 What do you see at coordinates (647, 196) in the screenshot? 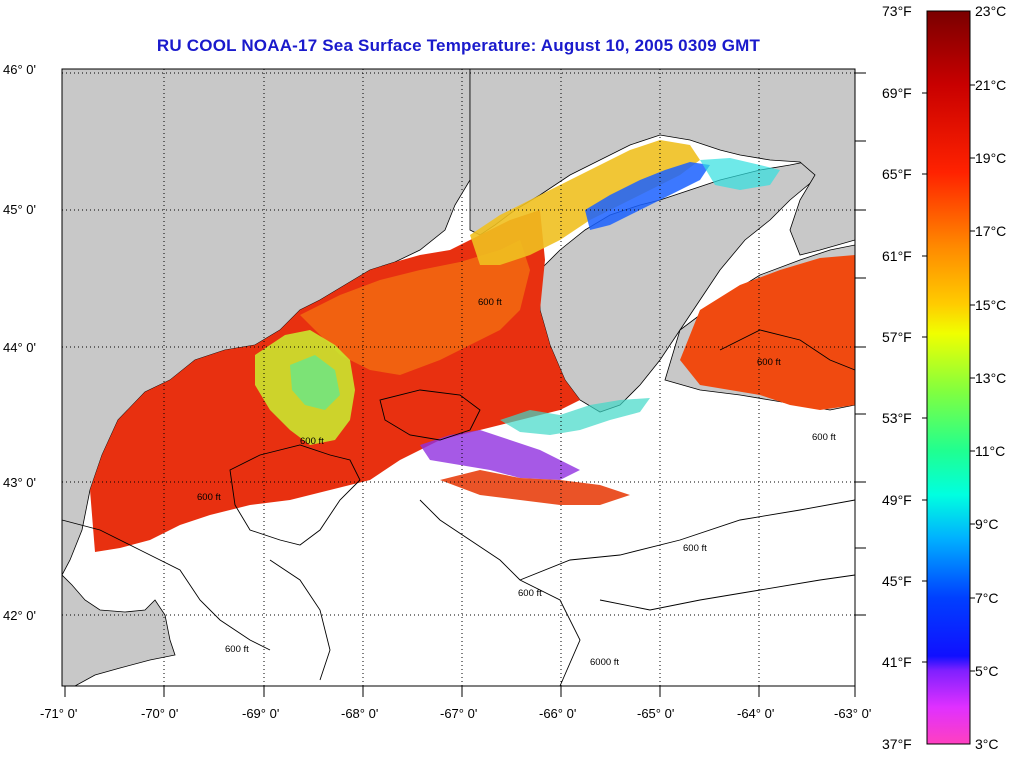
I see `sst-fundy-cold` at bounding box center [647, 196].